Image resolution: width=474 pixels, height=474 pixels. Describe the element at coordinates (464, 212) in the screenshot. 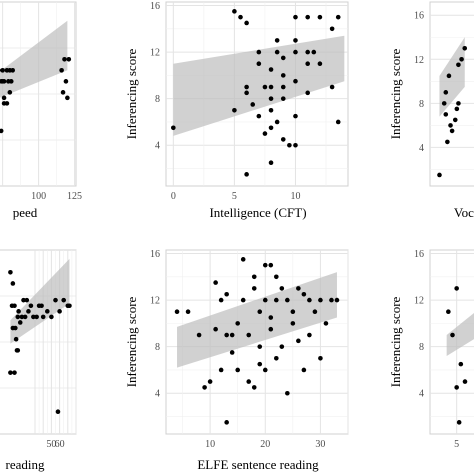

I see `x-axis-title: Vocab` at that location.